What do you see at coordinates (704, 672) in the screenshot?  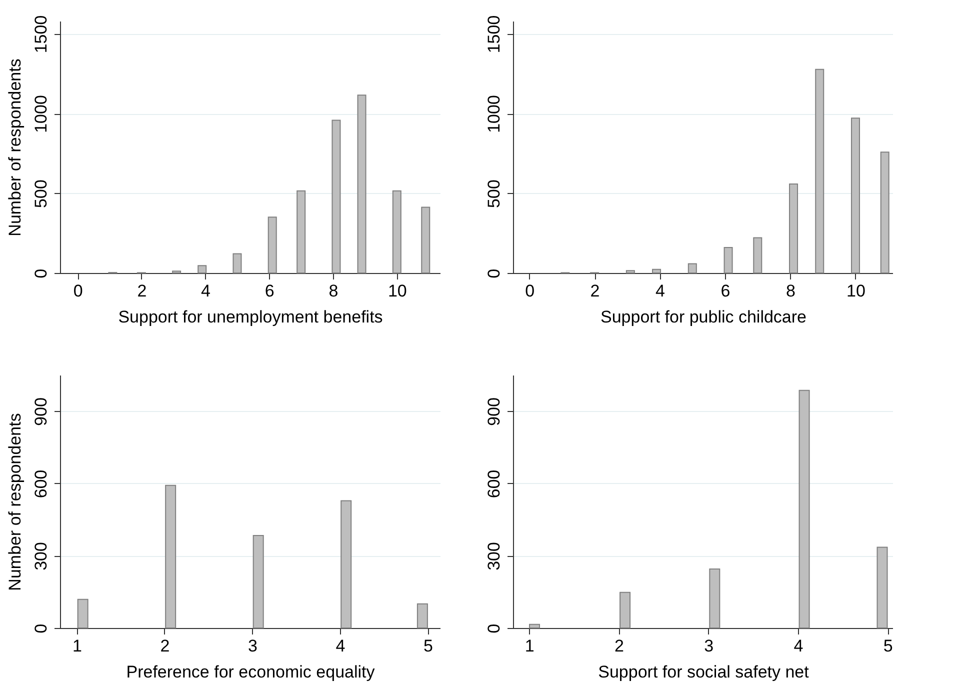 I see `x-axis-title: Support for social safety net` at bounding box center [704, 672].